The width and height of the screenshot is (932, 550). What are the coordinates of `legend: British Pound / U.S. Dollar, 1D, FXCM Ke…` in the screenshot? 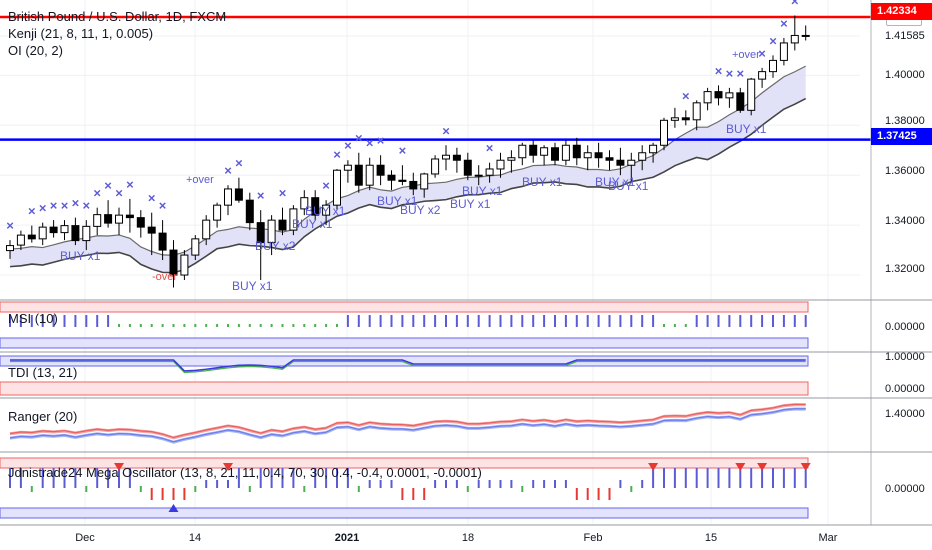 It's located at (117, 33).